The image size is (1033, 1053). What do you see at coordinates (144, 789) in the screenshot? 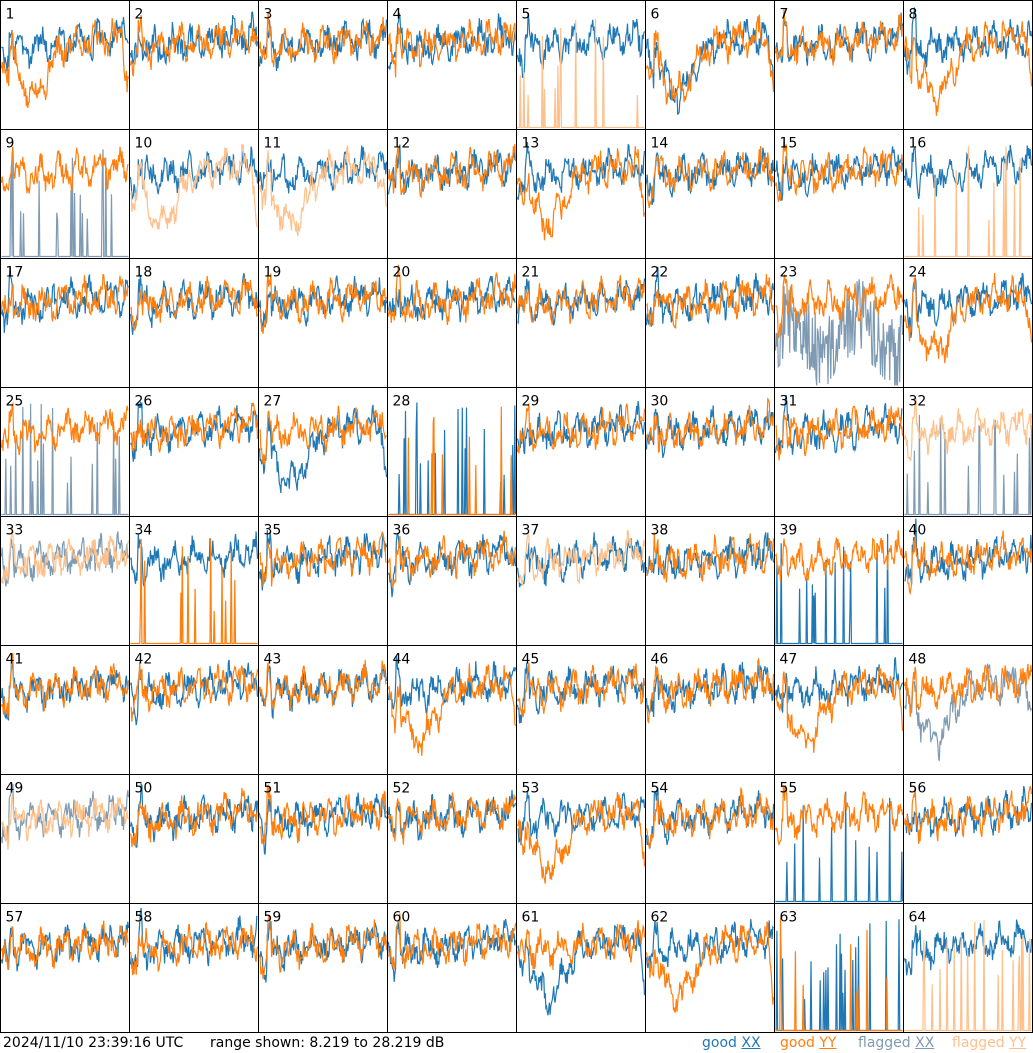
I see `panel-label: 50` at bounding box center [144, 789].